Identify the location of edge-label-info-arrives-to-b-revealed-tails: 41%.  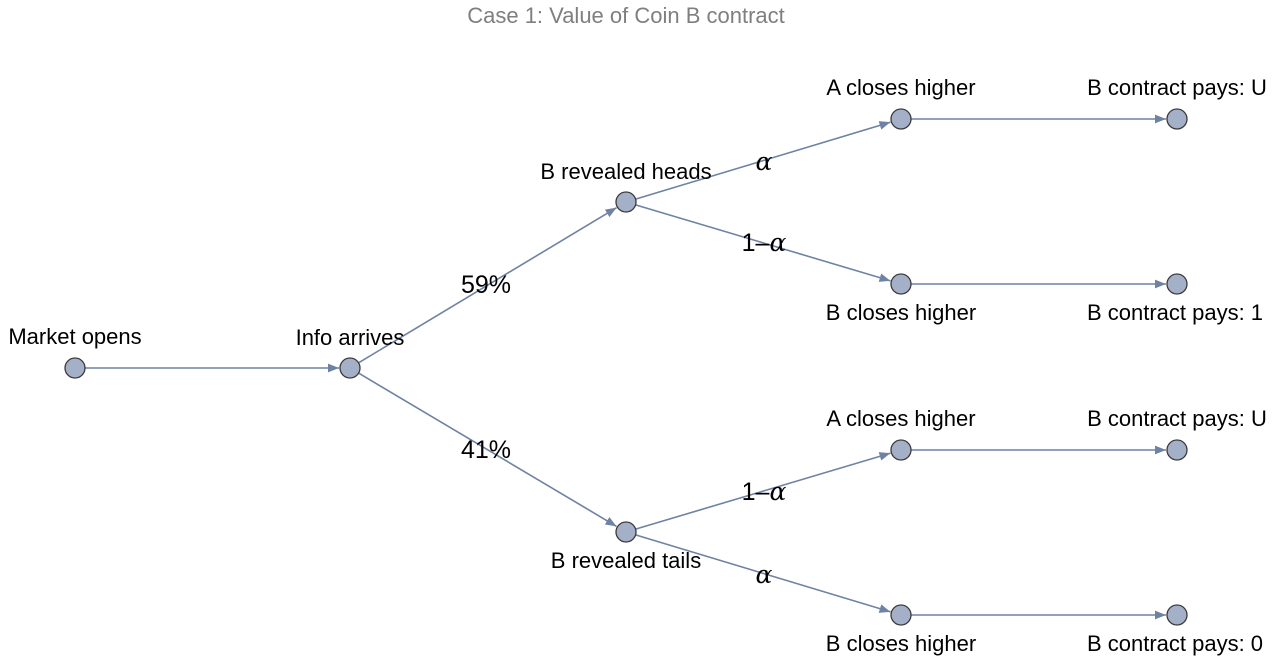
(486, 450).